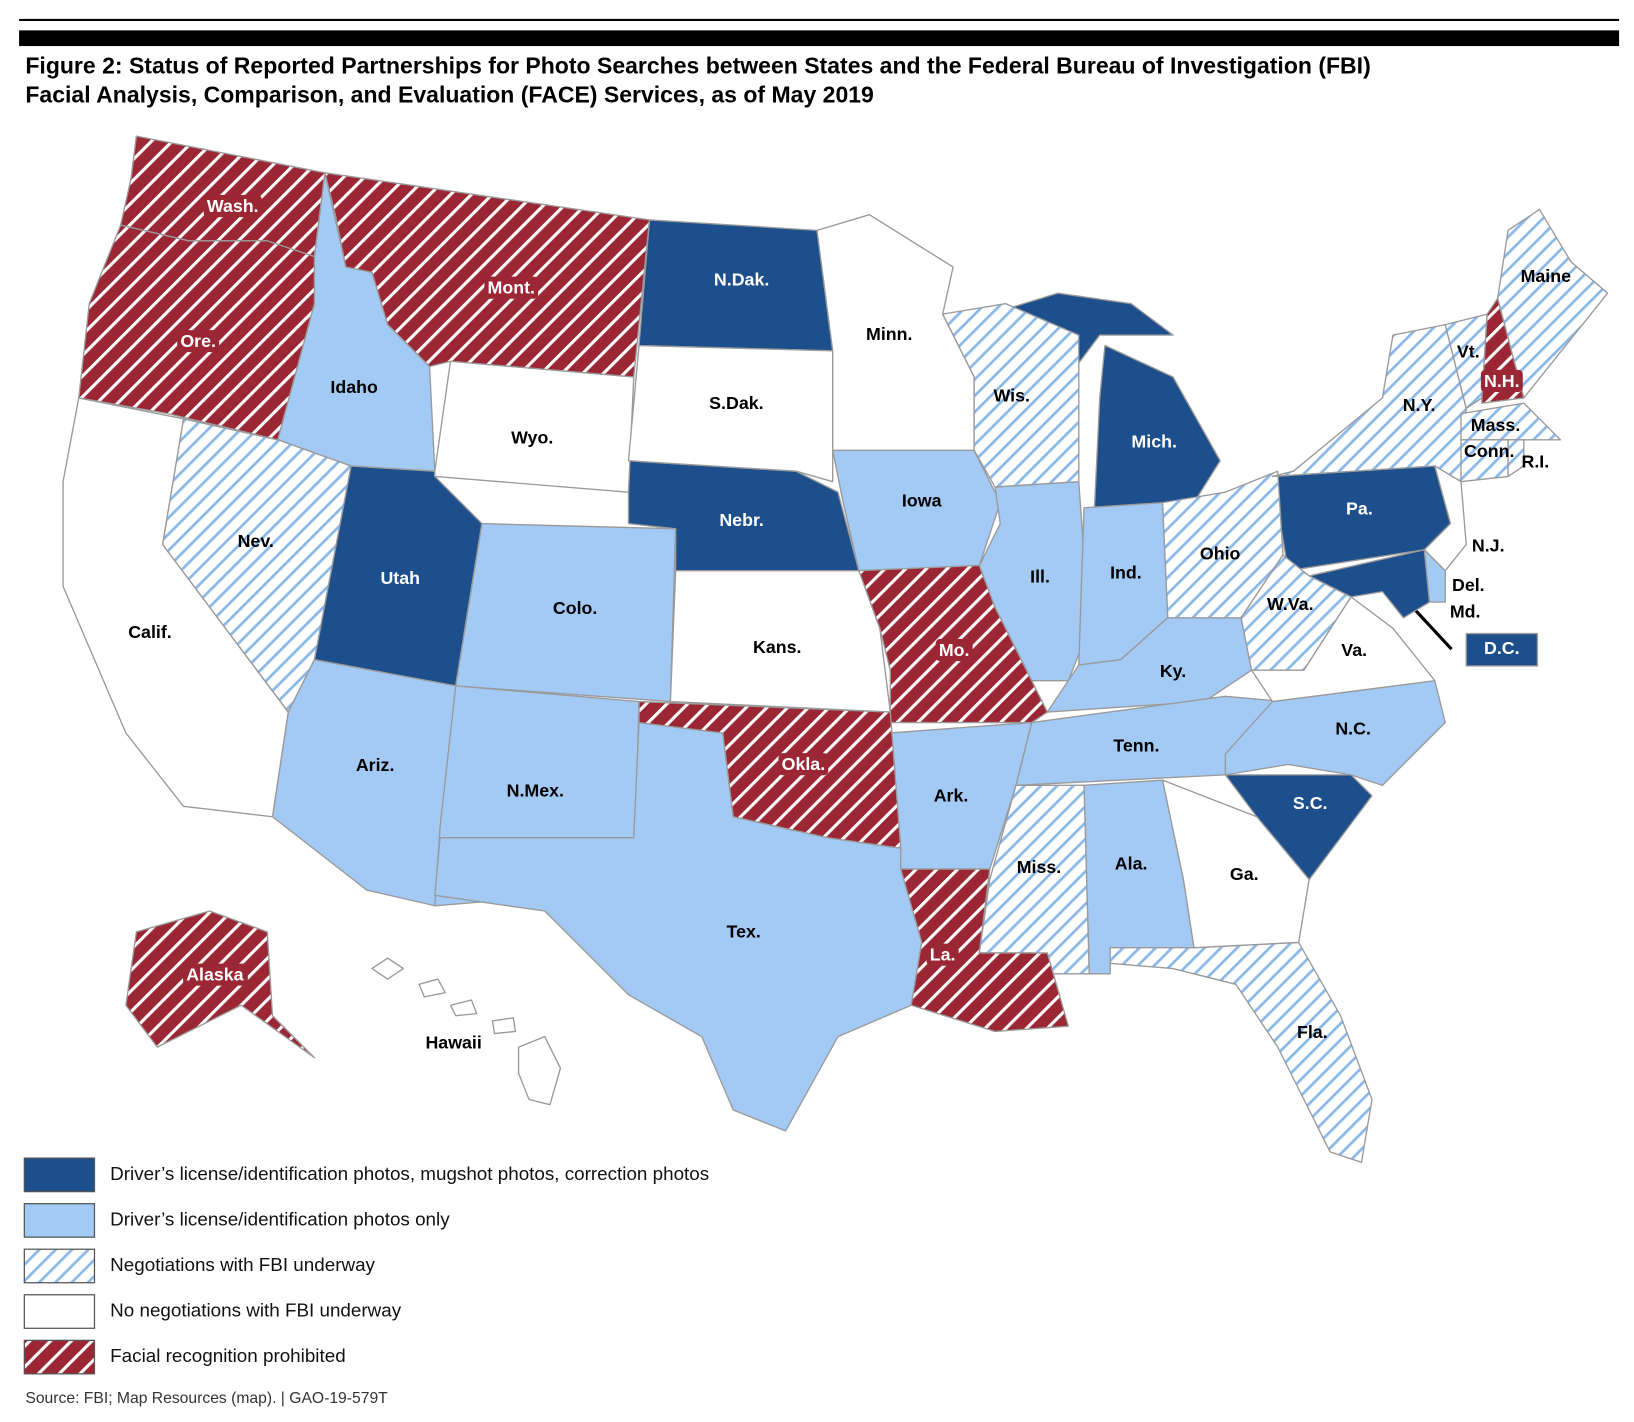 The height and width of the screenshot is (1422, 1634). I want to click on state-label: Ala., so click(1131, 864).